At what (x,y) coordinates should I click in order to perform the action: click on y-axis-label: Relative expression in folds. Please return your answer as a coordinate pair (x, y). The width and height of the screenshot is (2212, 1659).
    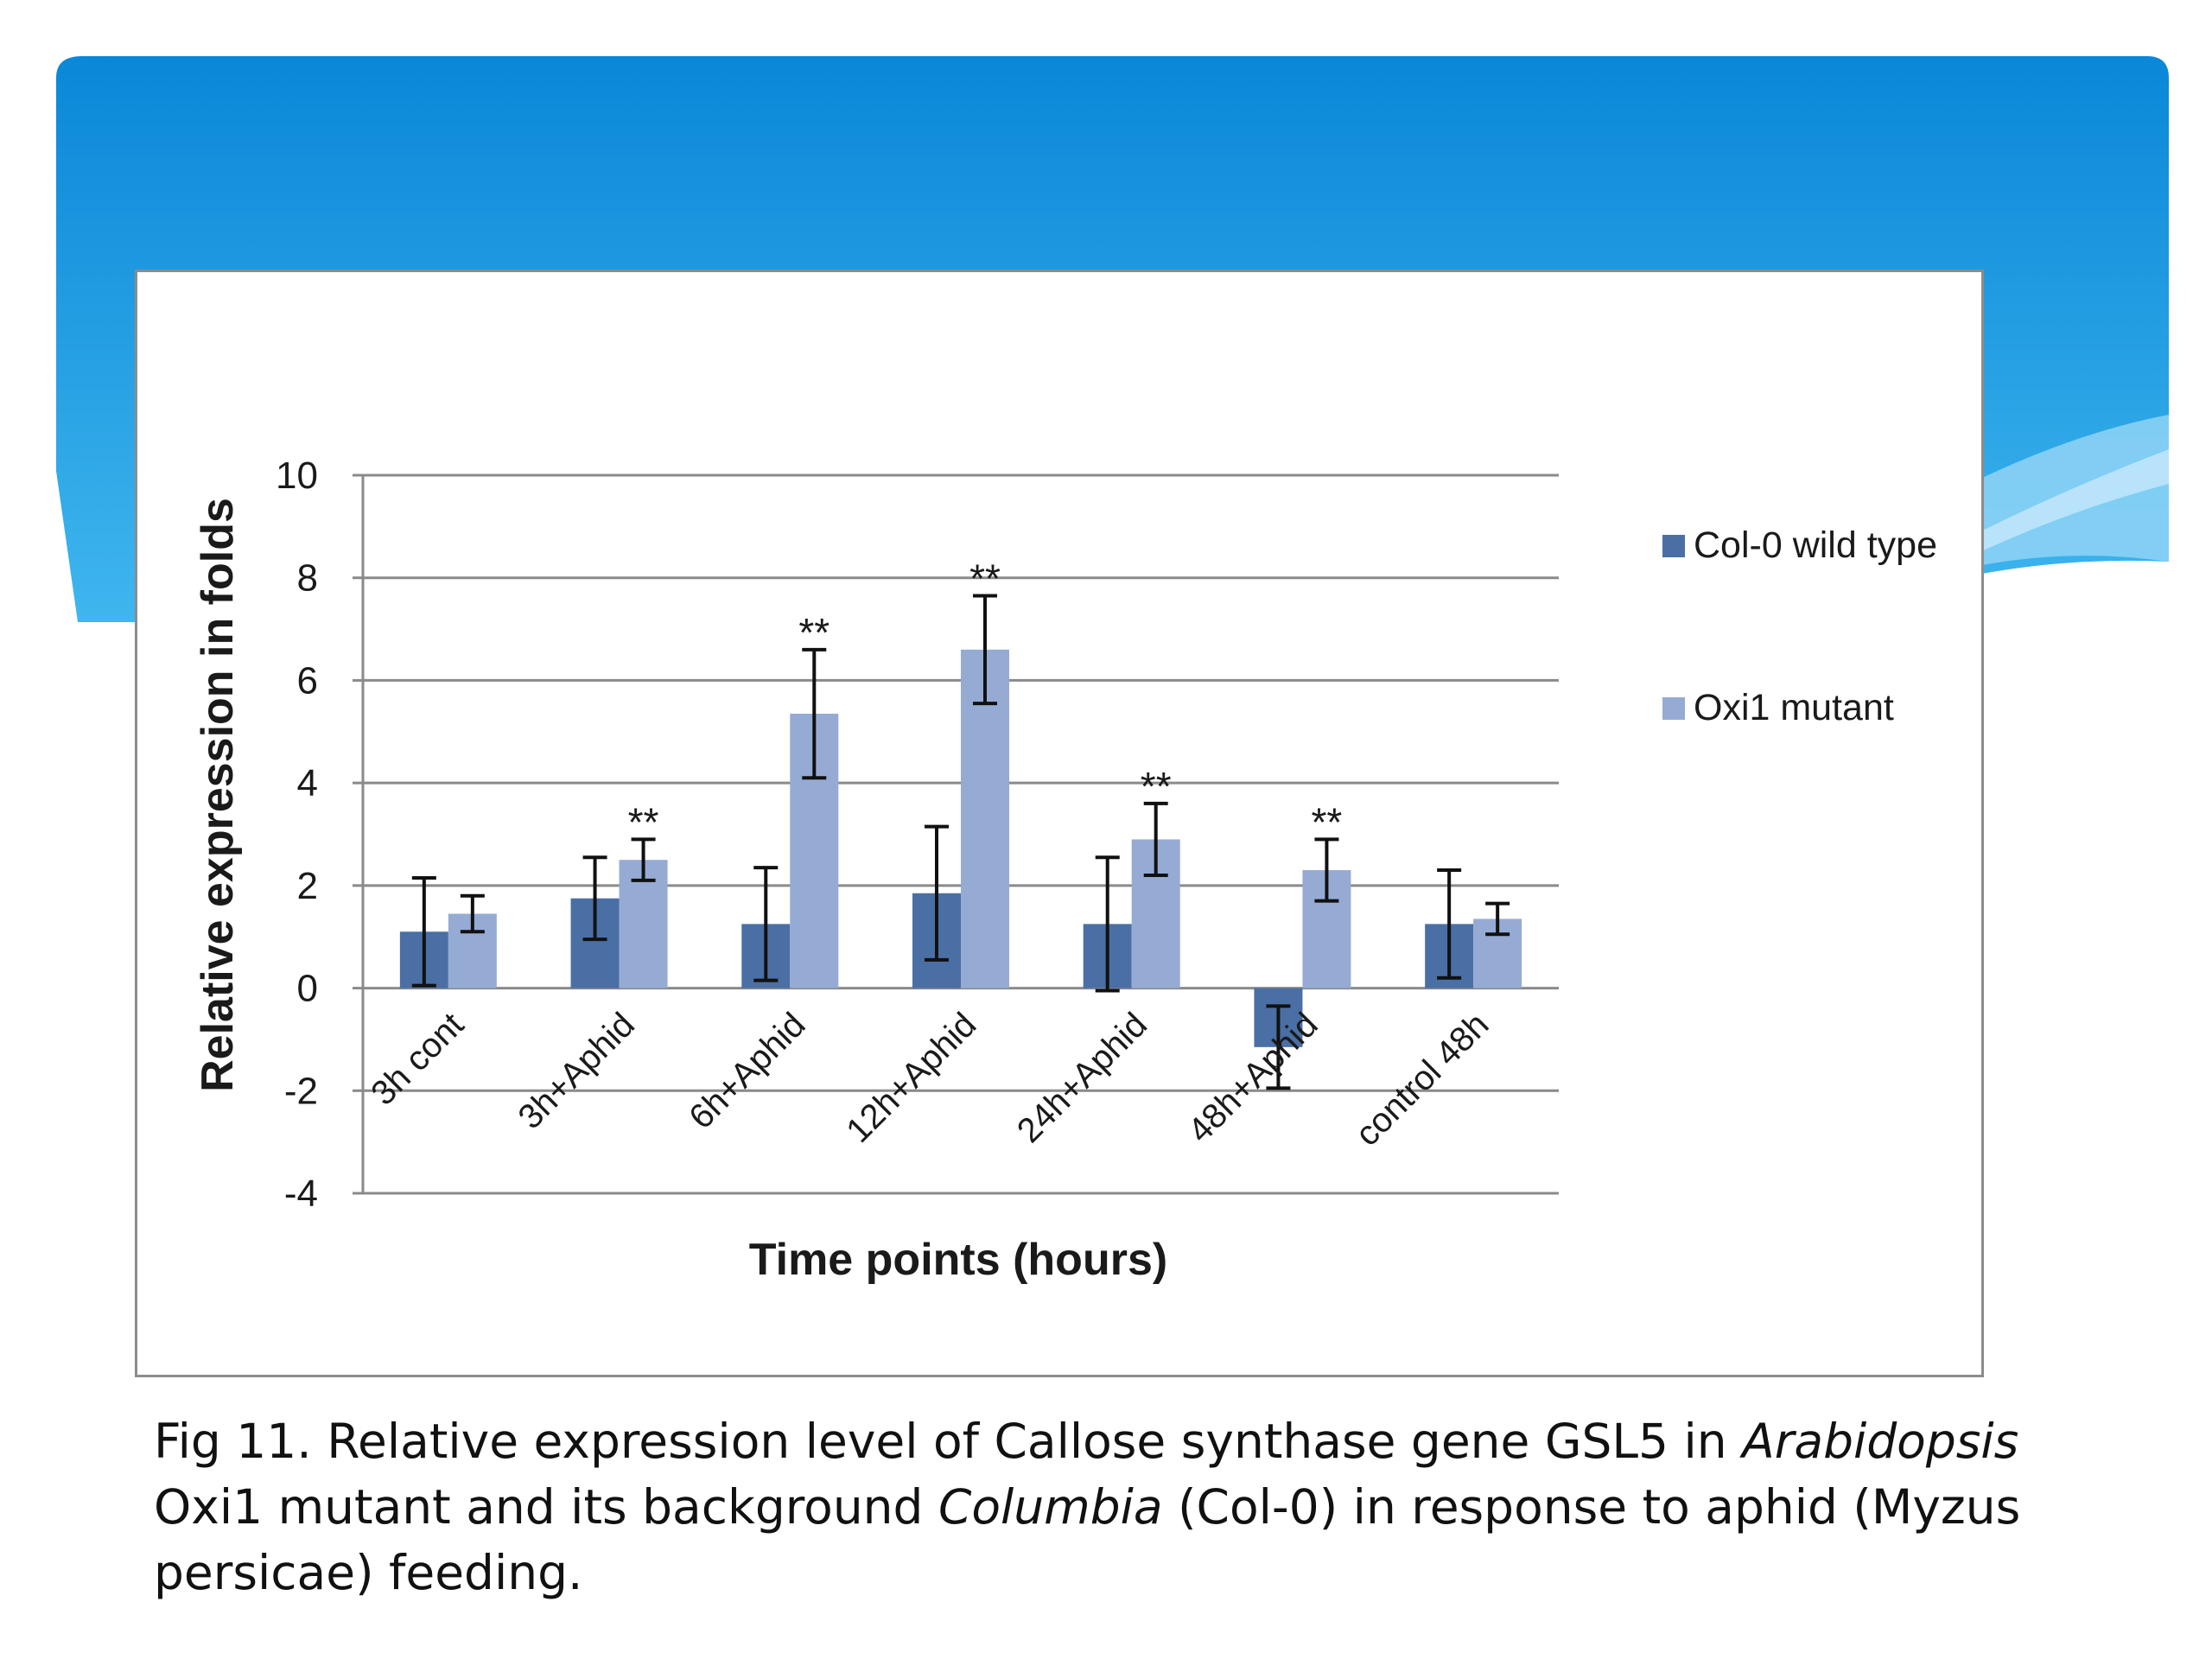
    Looking at the image, I should click on (218, 795).